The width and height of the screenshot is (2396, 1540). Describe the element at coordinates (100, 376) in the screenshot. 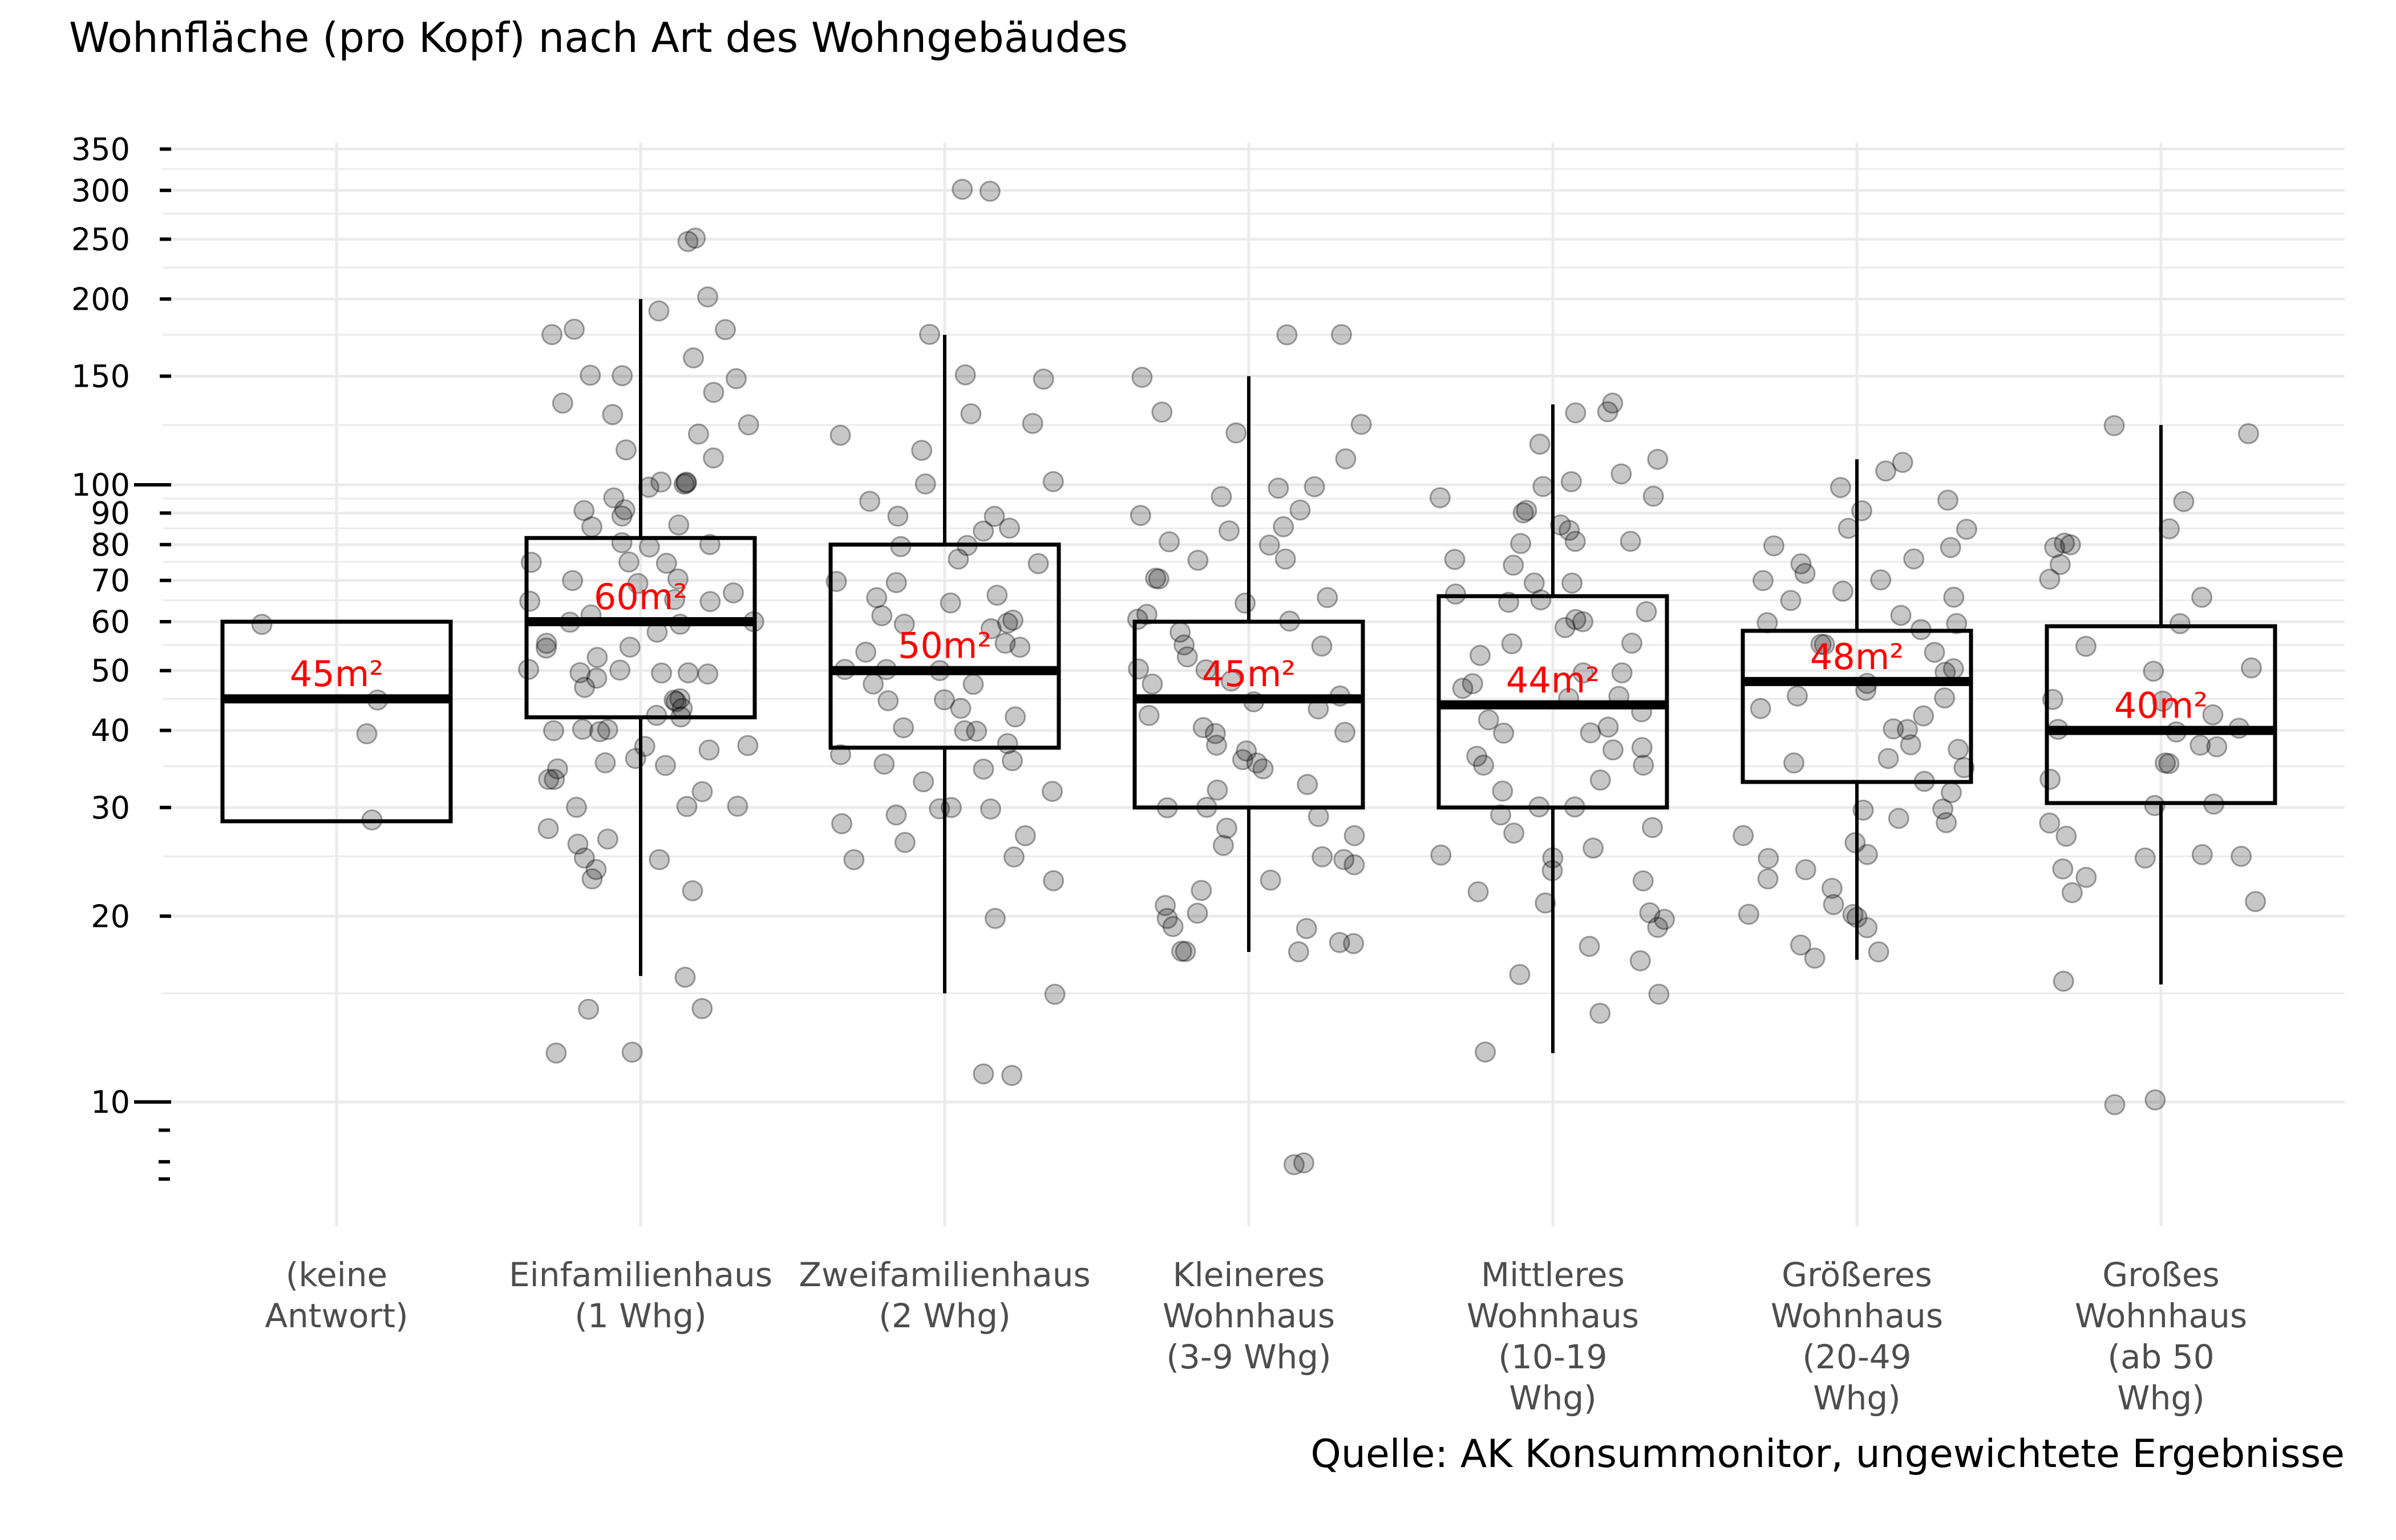

I see `y-tick-label: 150` at that location.